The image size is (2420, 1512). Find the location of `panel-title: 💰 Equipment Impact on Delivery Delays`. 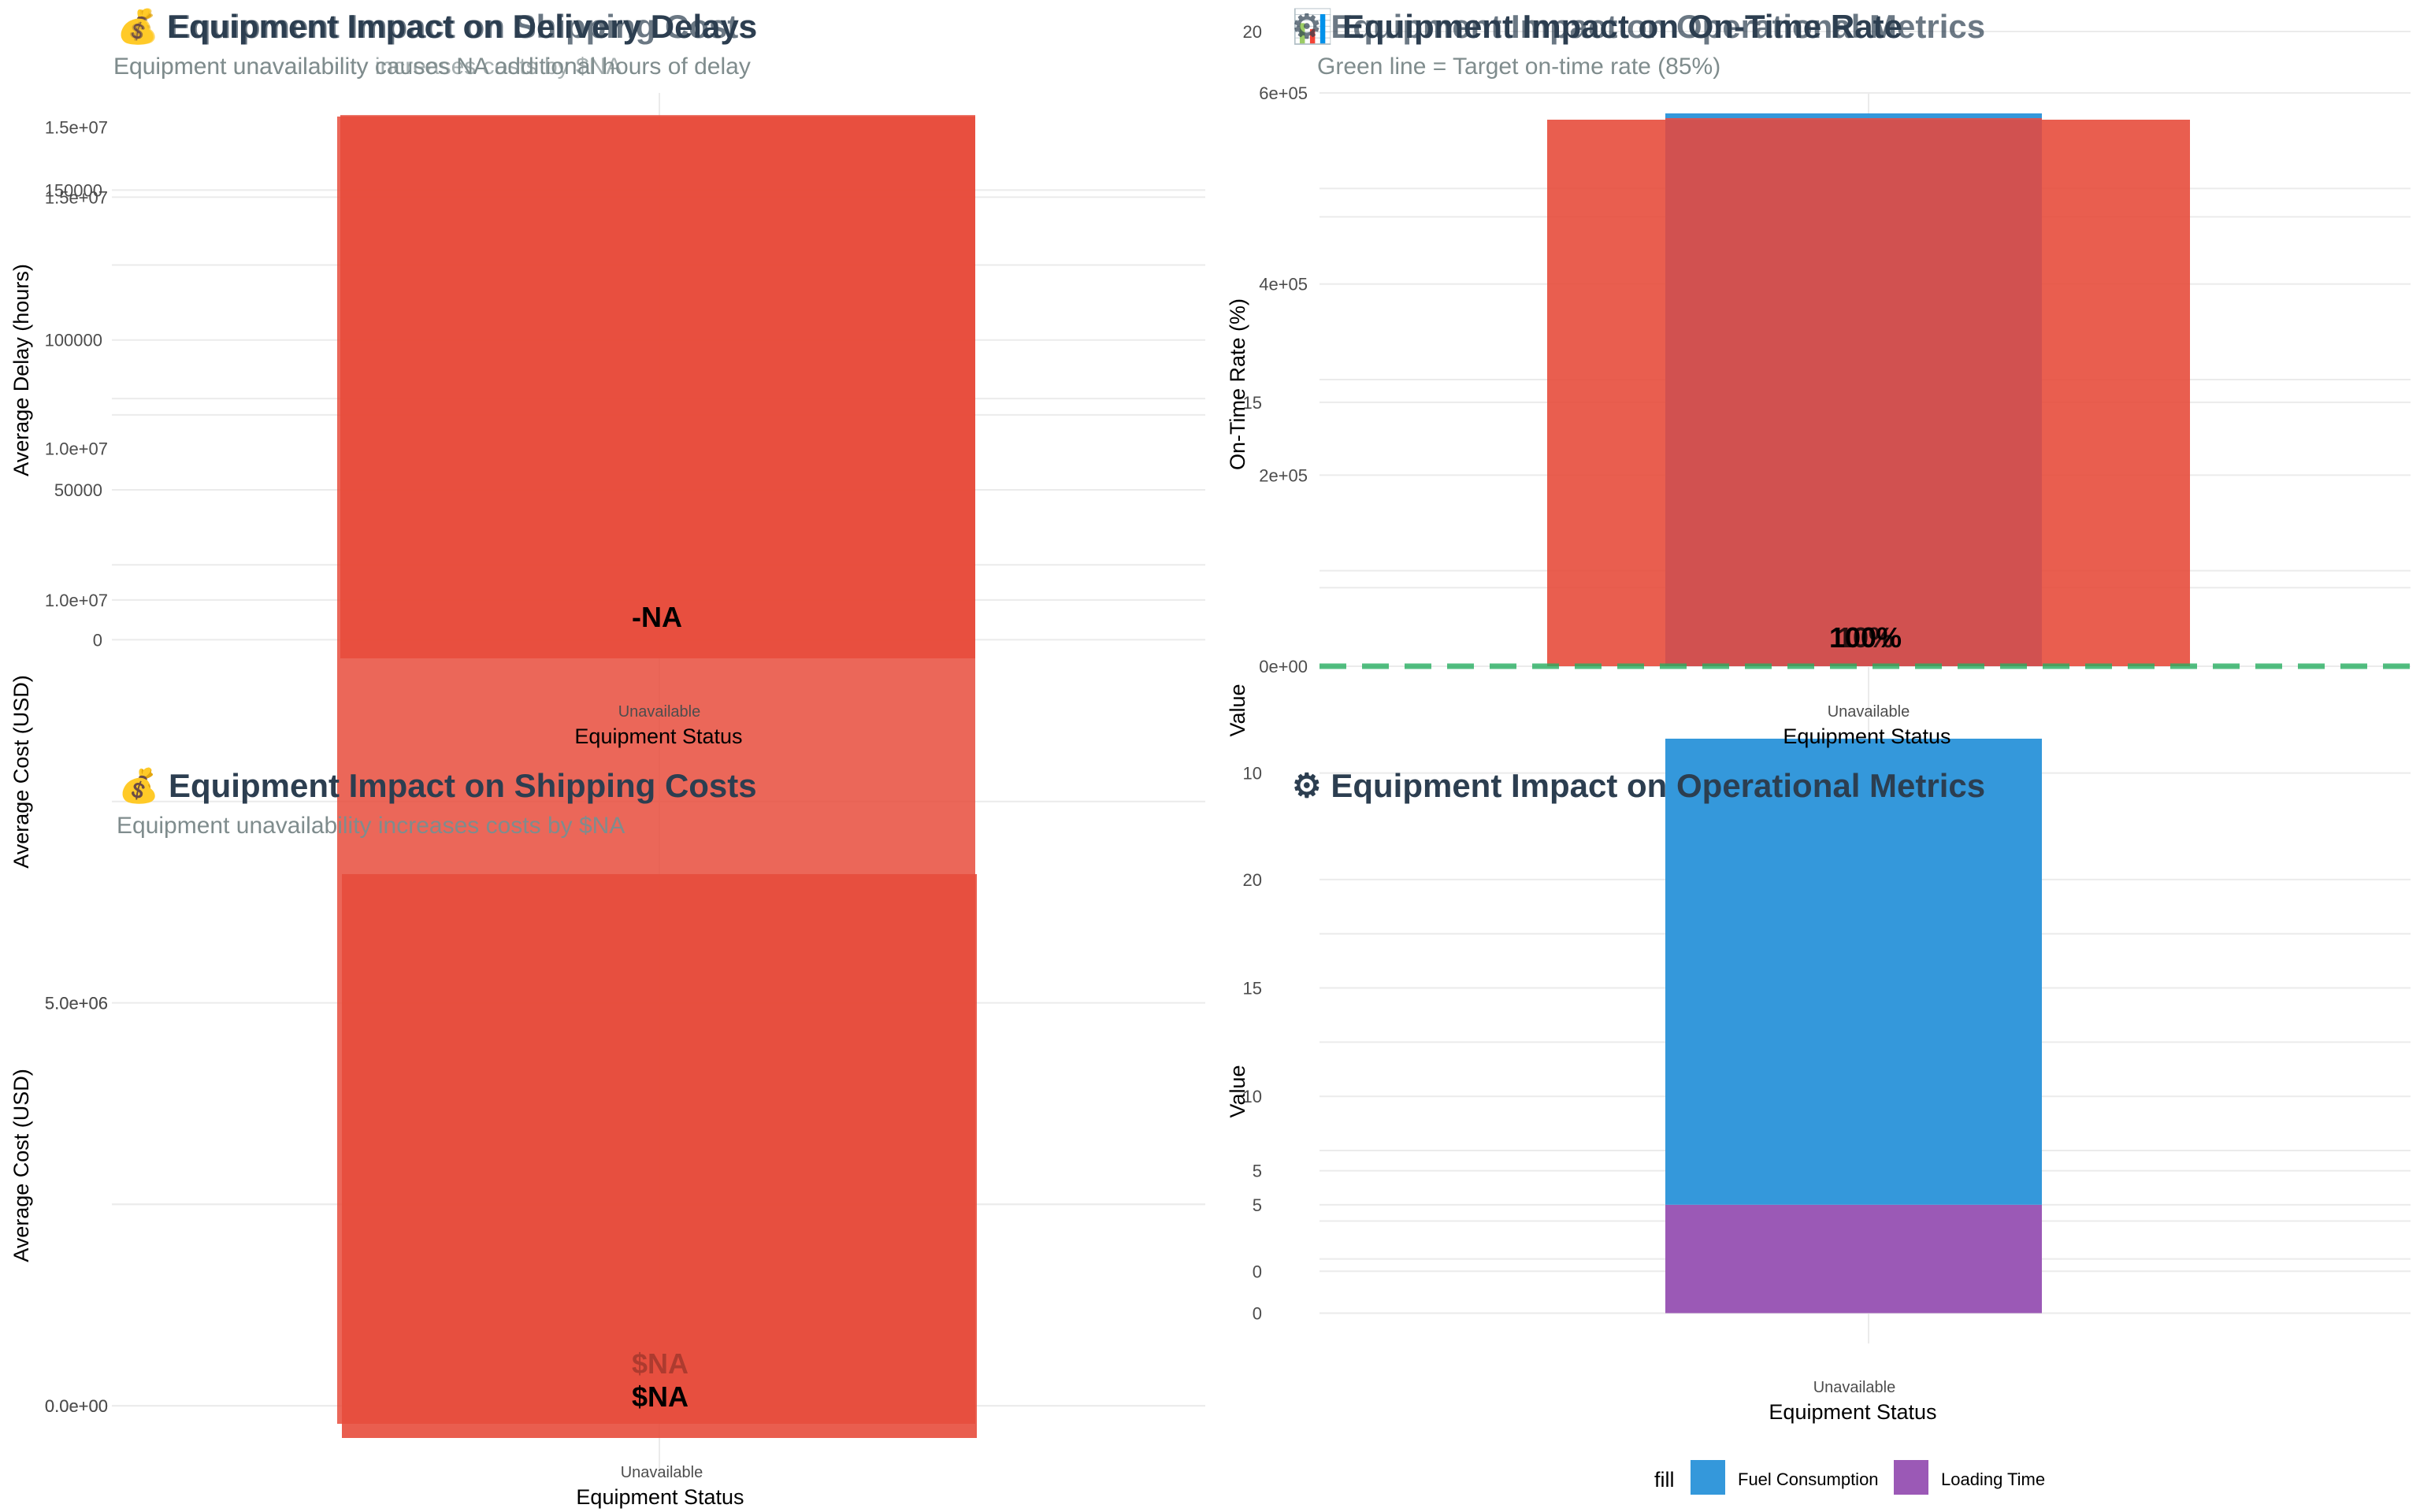

panel-title: 💰 Equipment Impact on Delivery Delays is located at coordinates (437, 26).